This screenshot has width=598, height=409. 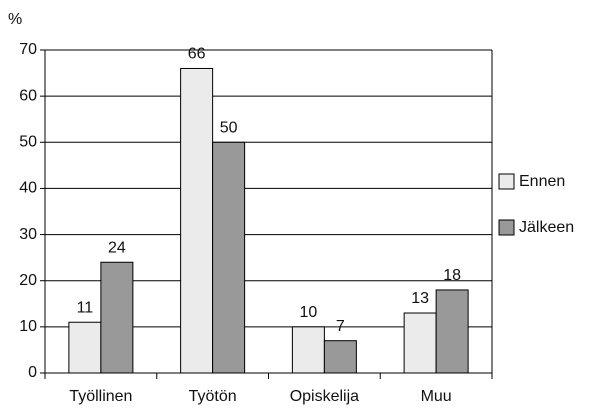 I want to click on x-tick-label: Muu, so click(x=436, y=396).